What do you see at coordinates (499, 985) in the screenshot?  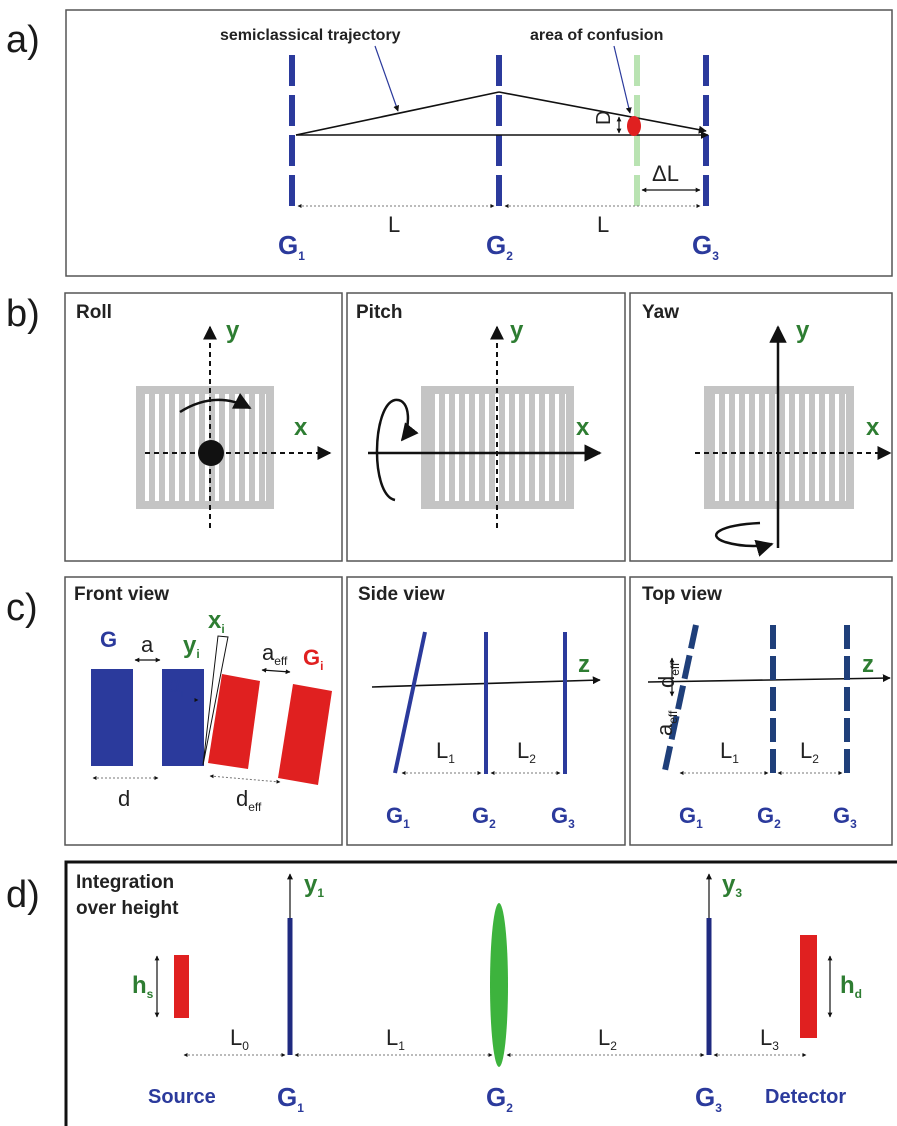 I see `lens-g2` at bounding box center [499, 985].